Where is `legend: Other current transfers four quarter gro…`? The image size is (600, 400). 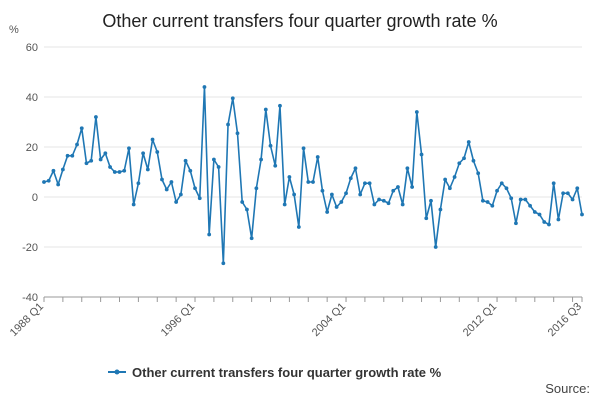 legend: Other current transfers four quarter gro… is located at coordinates (275, 372).